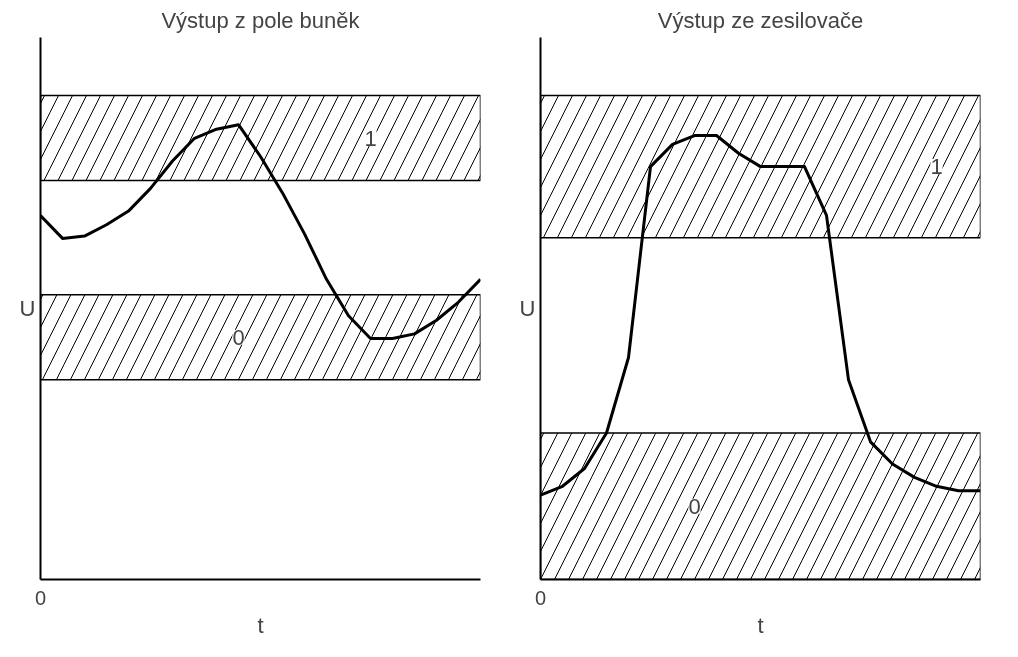 This screenshot has height=657, width=1018. I want to click on chart-title: Výstup z pole buněk, so click(261, 20).